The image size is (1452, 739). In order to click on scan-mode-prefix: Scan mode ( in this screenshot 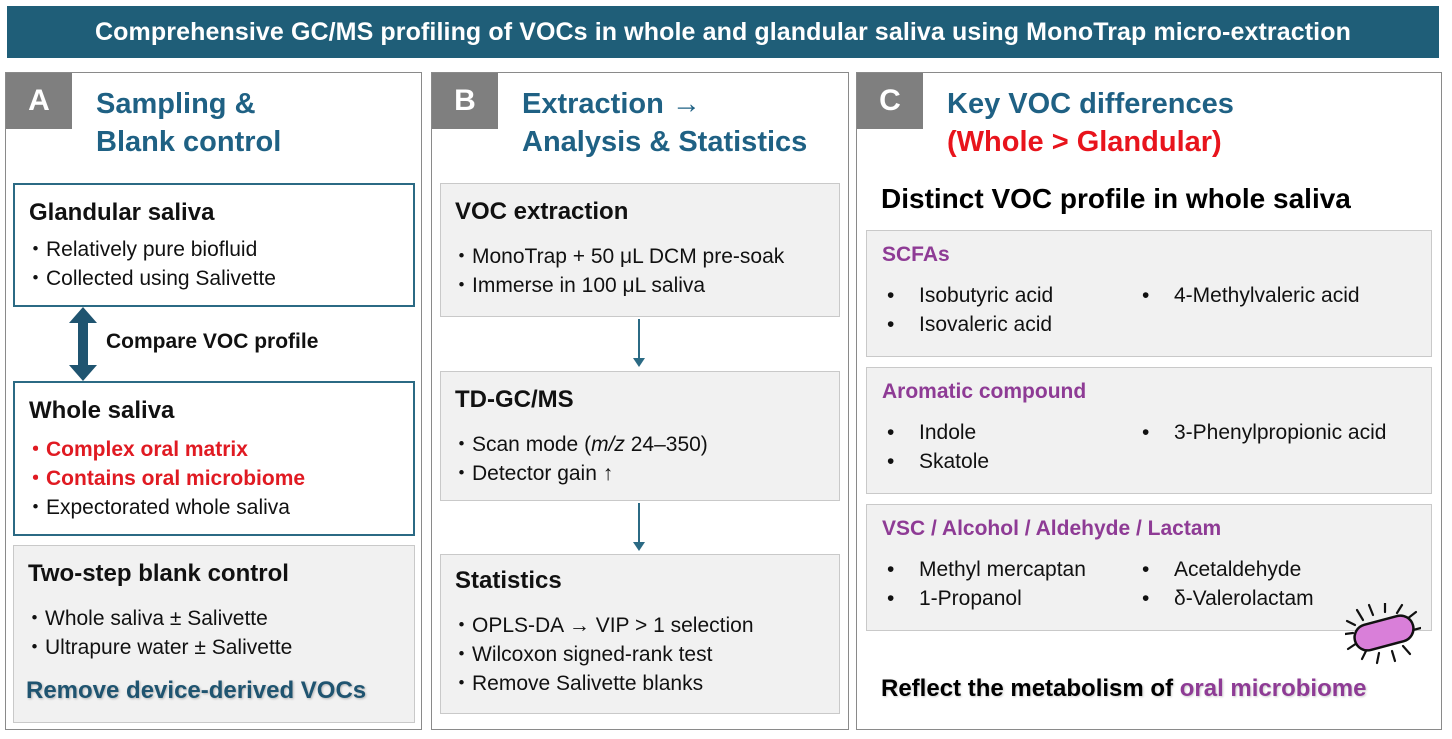, I will do `click(532, 444)`.